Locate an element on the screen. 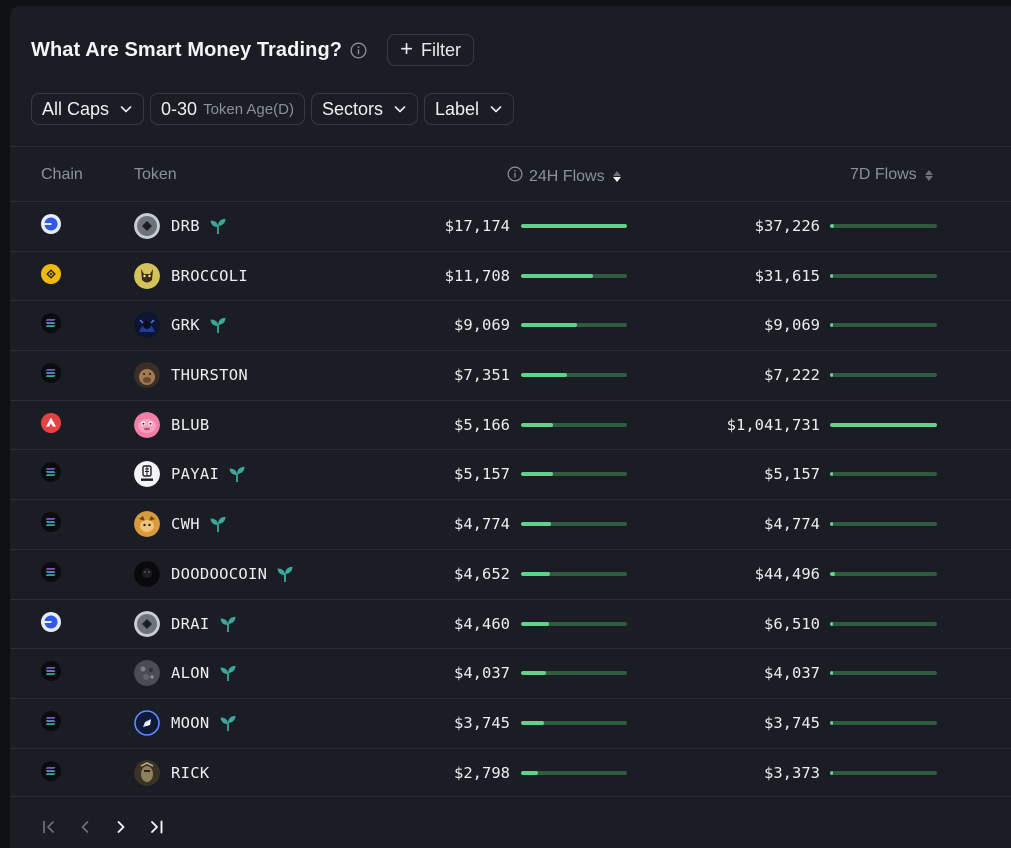 The height and width of the screenshot is (848, 1011). token-cell: BLUB is located at coordinates (172, 424).